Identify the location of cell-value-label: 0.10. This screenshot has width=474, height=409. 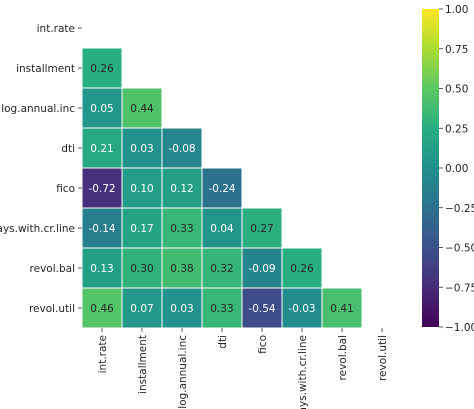
(141, 189).